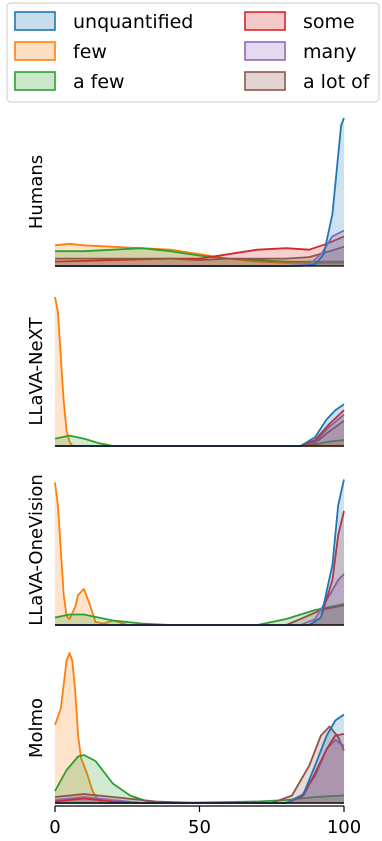  Describe the element at coordinates (35, 81) in the screenshot. I see `legend-swatch-a-few` at that location.